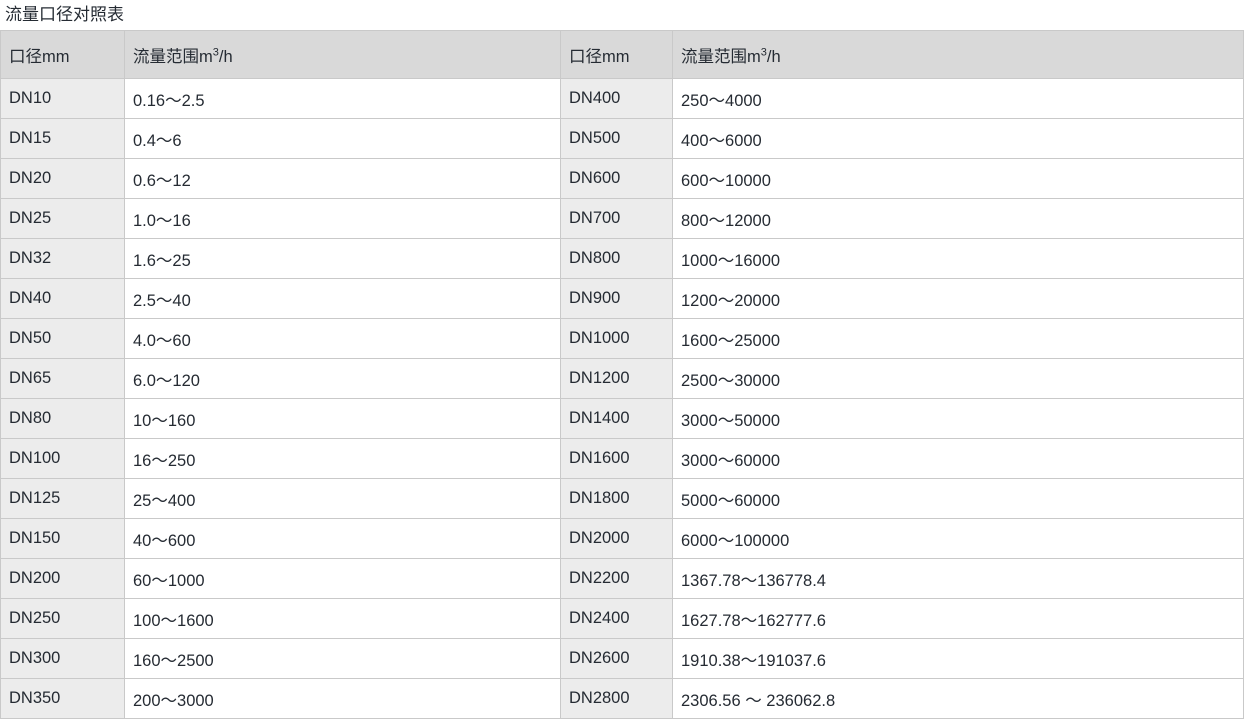 This screenshot has width=1245, height=722. I want to click on cell-diameter-right: DN800, so click(616, 258).